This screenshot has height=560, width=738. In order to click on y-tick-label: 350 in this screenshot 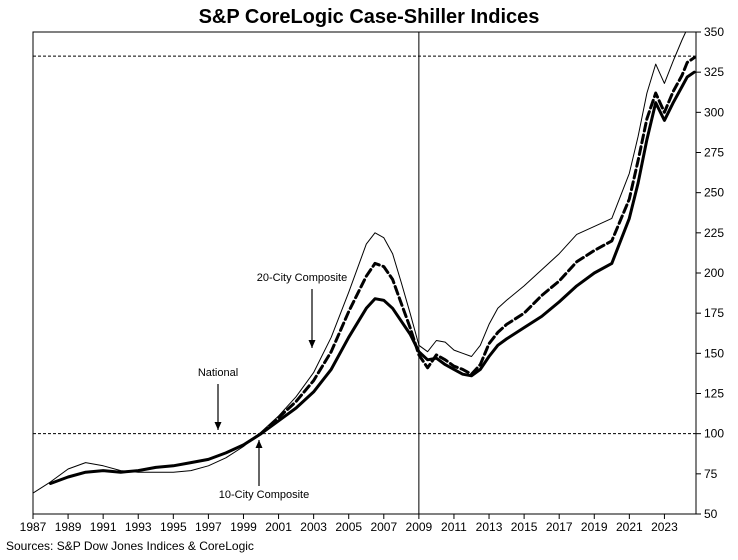, I will do `click(714, 32)`.